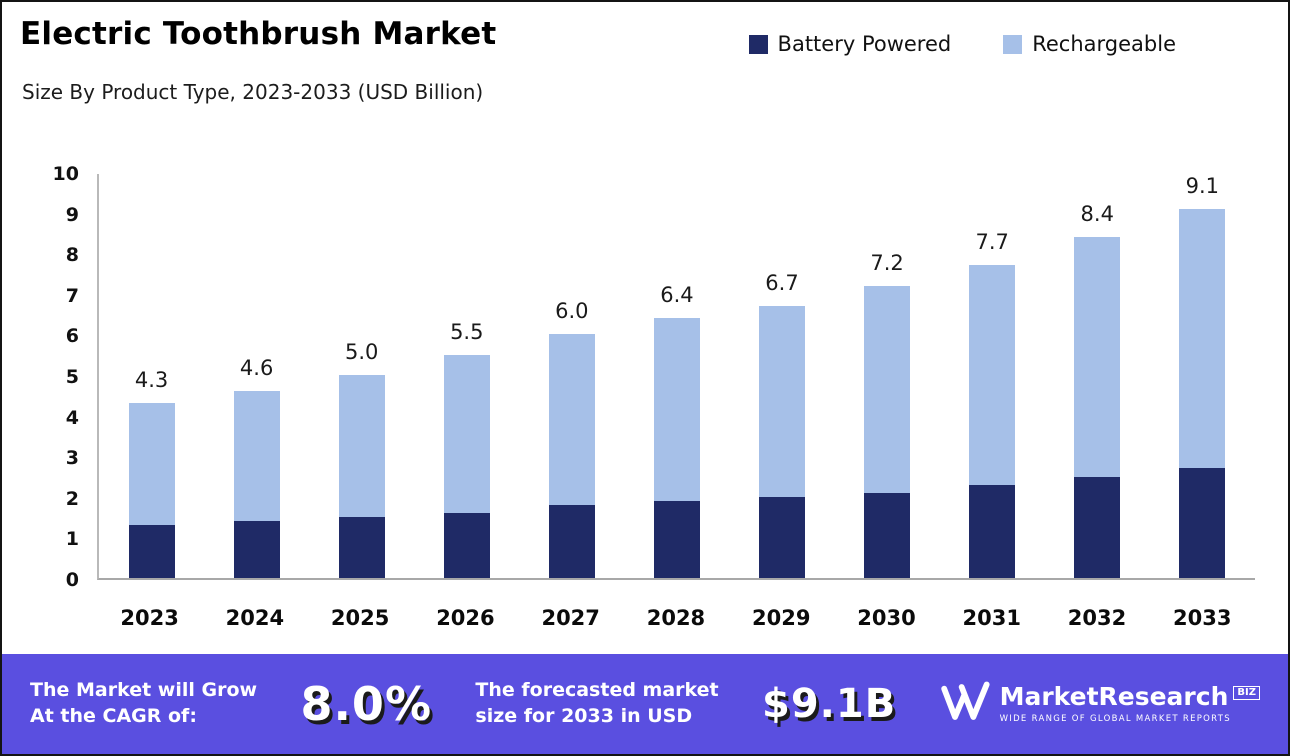 This screenshot has height=756, width=1290. What do you see at coordinates (72, 580) in the screenshot?
I see `y-axis-tick-0: 0` at bounding box center [72, 580].